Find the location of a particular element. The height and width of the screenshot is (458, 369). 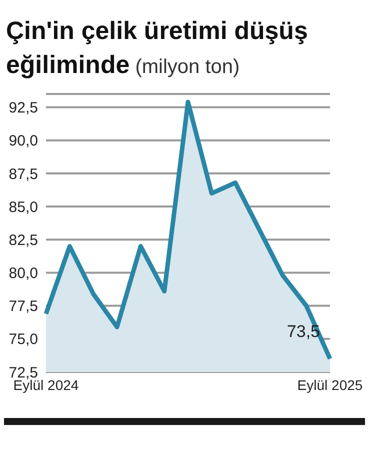

chart-subtitle: (milyon ton) is located at coordinates (187, 67).